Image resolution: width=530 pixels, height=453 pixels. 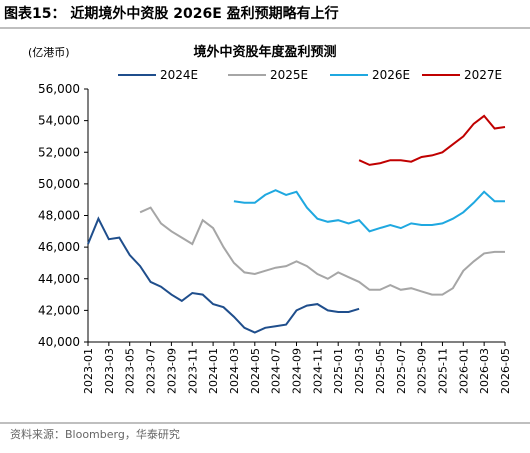 What do you see at coordinates (505, 371) in the screenshot?
I see `x-tick-label: 2026-05` at bounding box center [505, 371].